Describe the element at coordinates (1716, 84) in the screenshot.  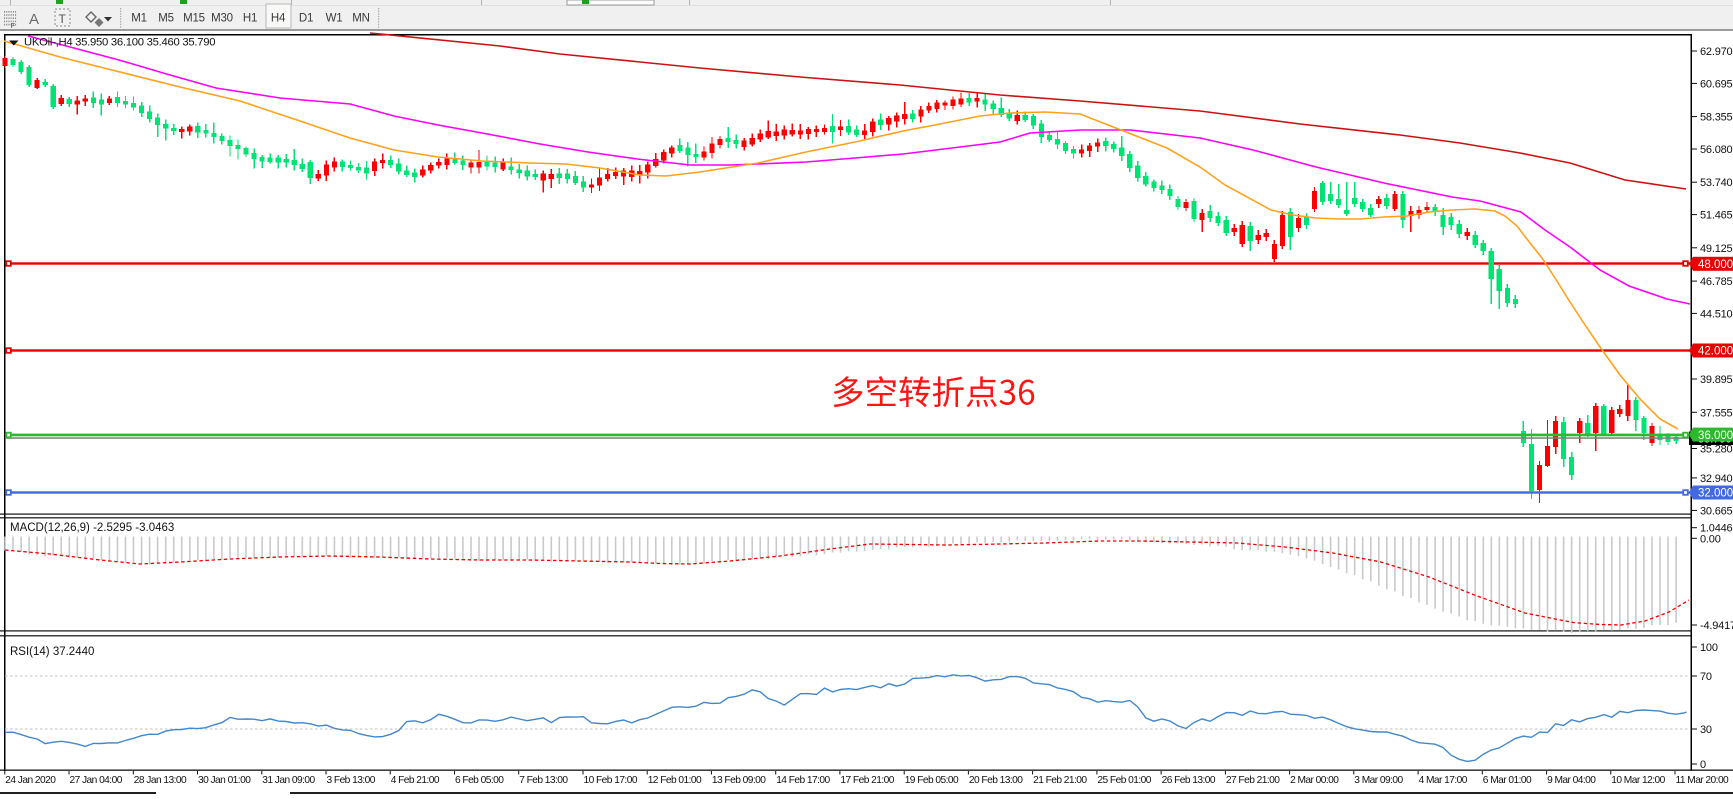
I see `svg-text: 60.695` at that location.